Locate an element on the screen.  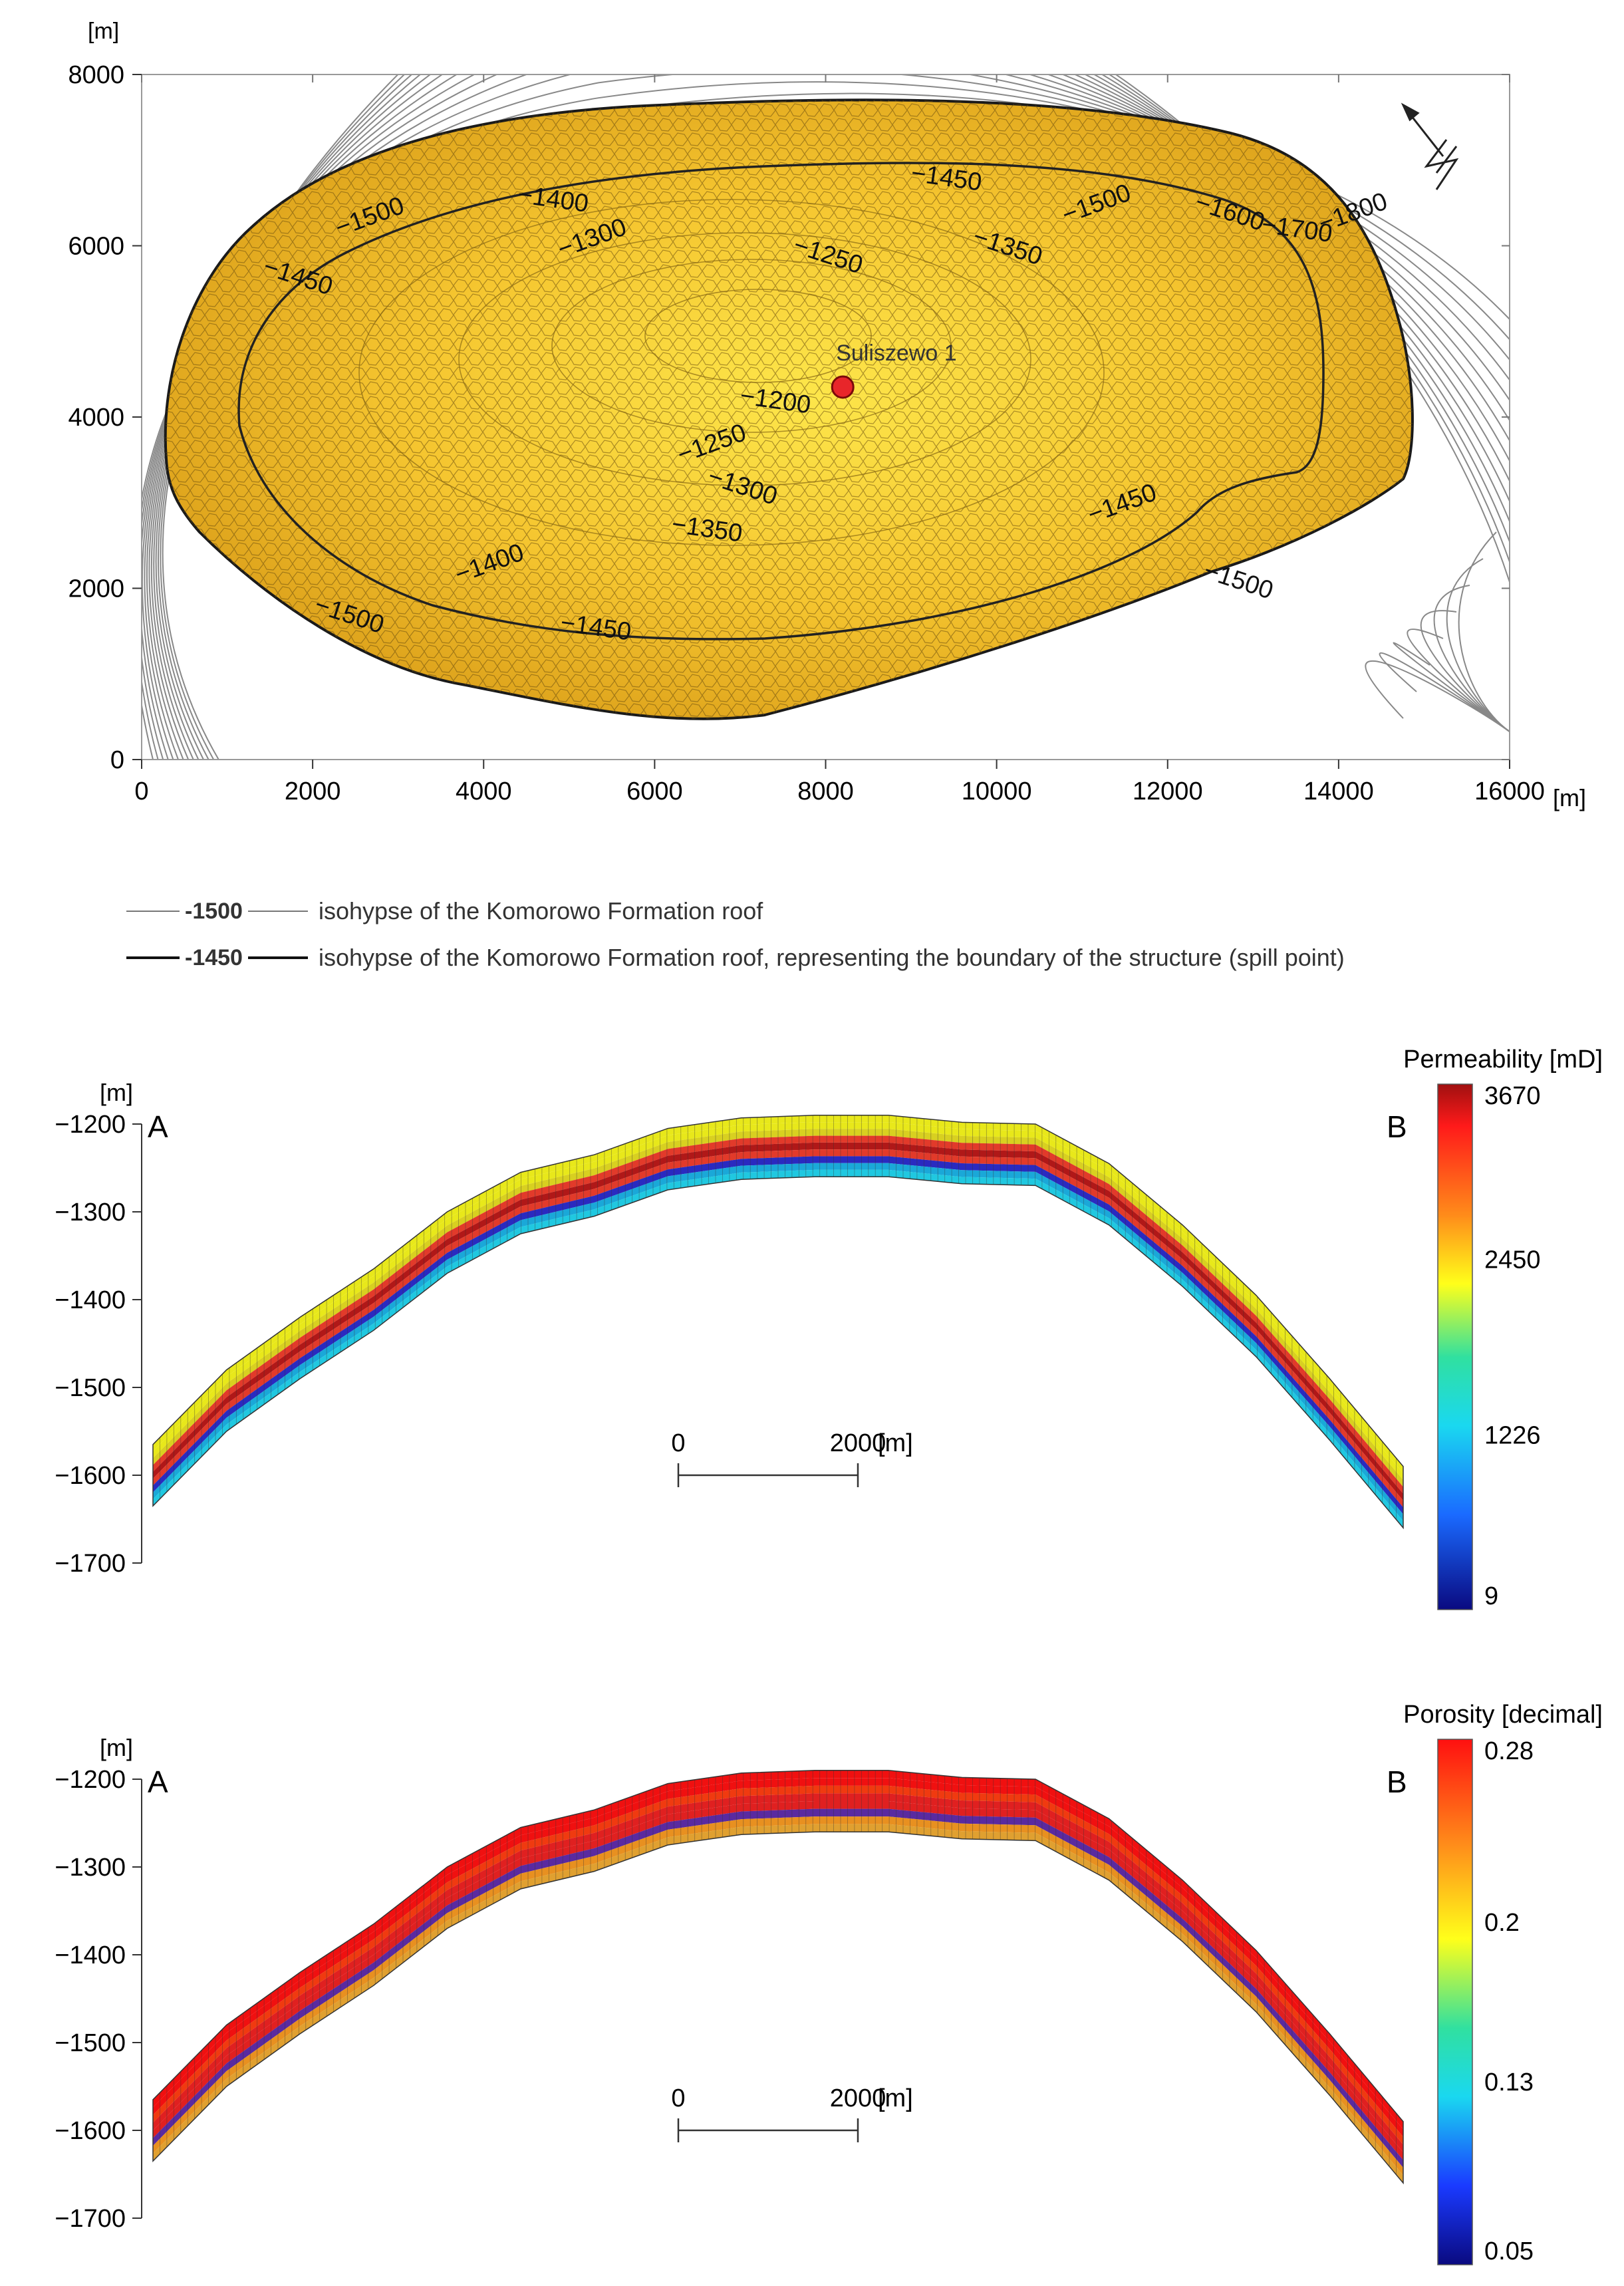
colorbar is located at coordinates (1455, 2002).